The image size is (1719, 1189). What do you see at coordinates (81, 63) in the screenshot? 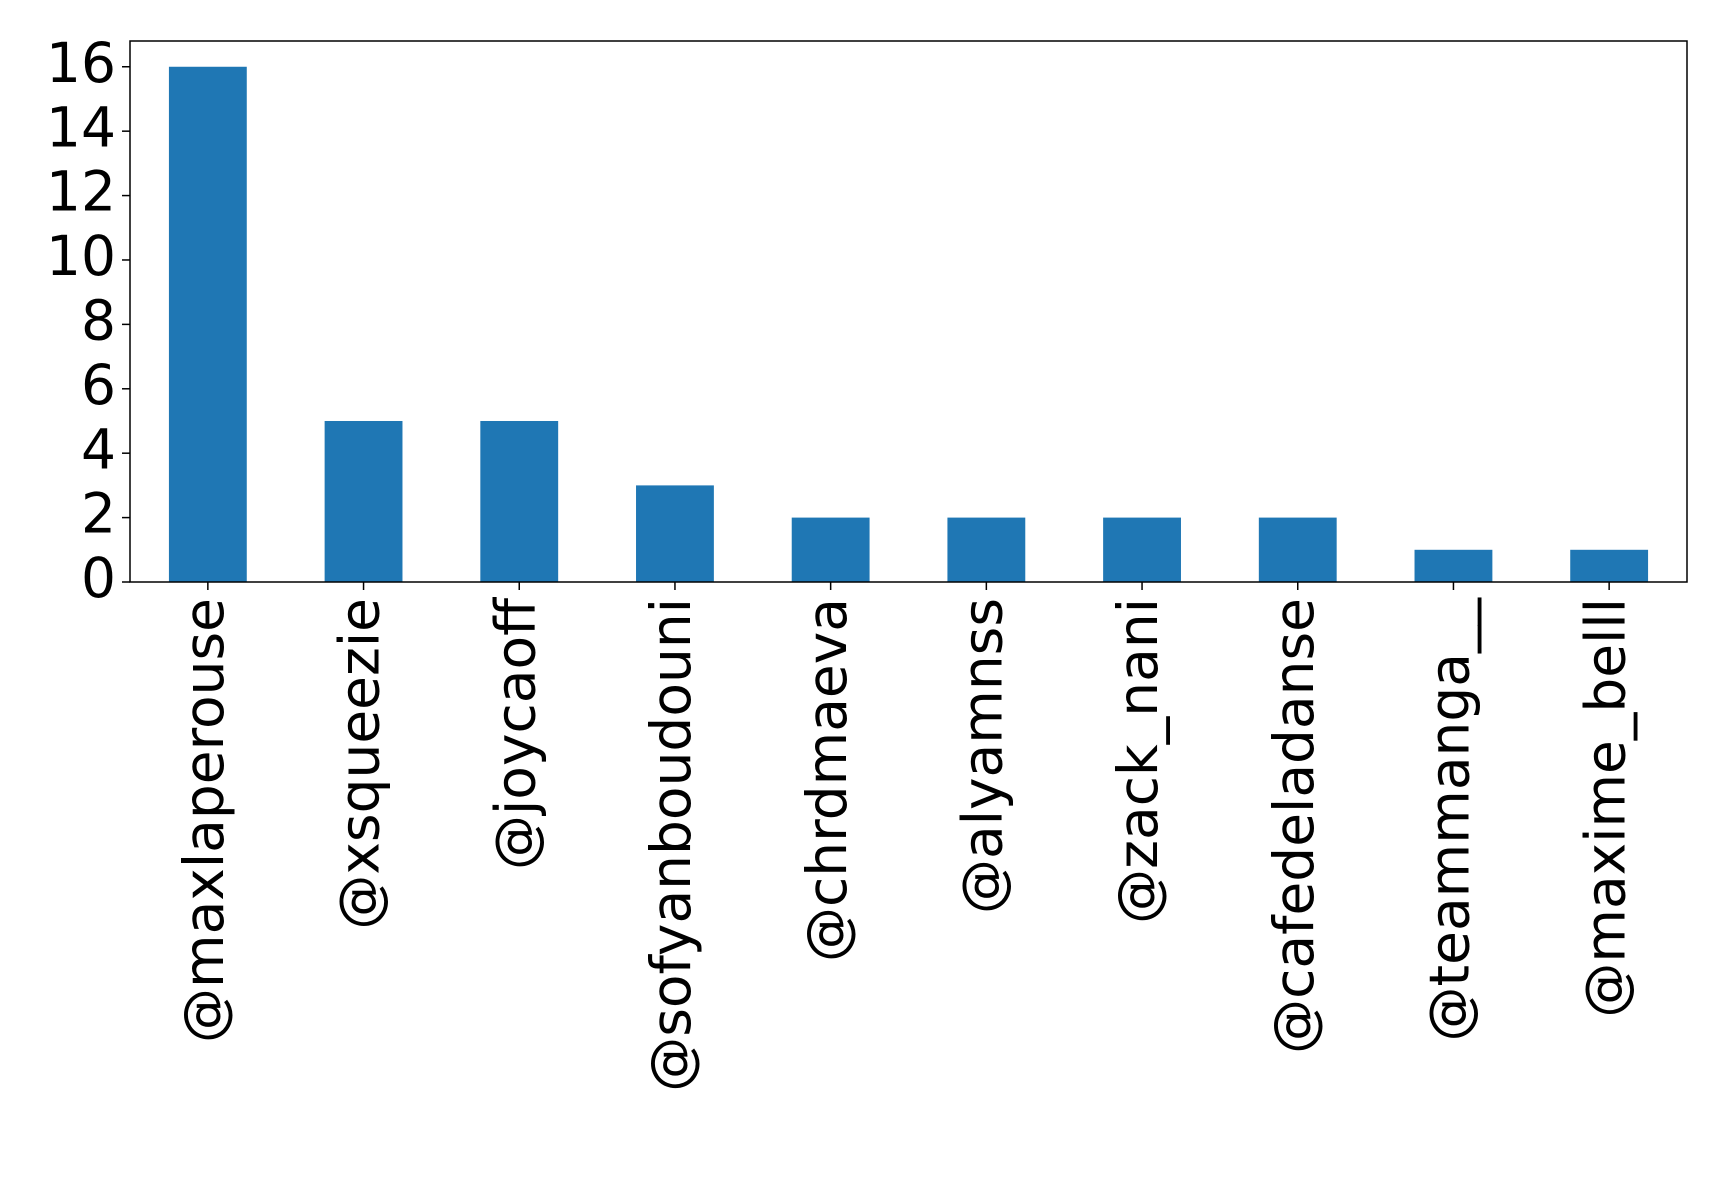
I see `y-tick-label: 16` at bounding box center [81, 63].